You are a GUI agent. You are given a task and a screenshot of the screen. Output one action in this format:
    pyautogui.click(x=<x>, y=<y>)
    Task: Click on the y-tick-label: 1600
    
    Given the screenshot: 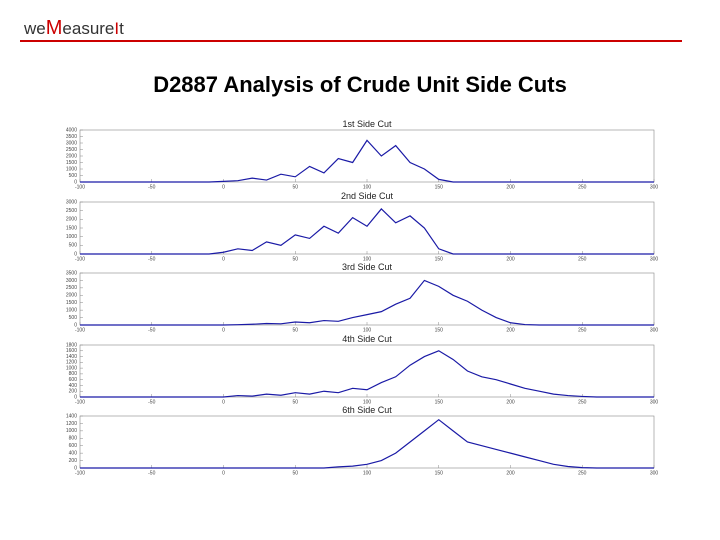 What is the action you would take?
    pyautogui.click(x=71, y=351)
    